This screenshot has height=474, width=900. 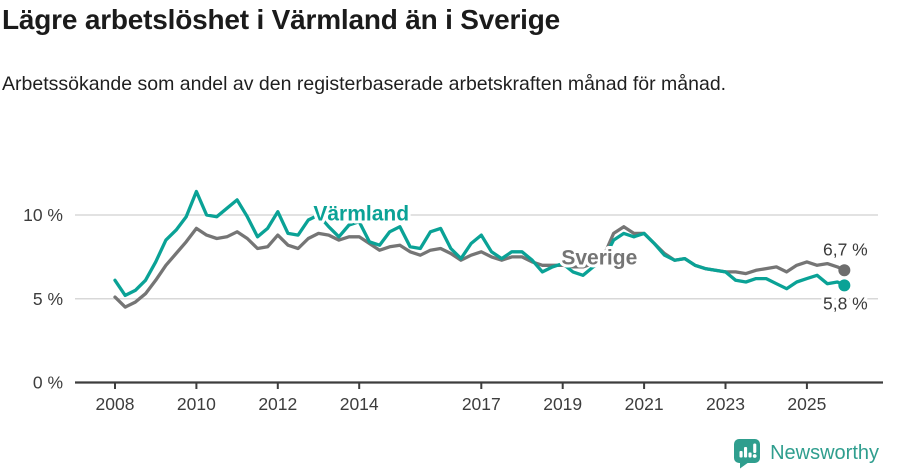 What do you see at coordinates (725, 404) in the screenshot?
I see `x-tick-label-2023: 2023` at bounding box center [725, 404].